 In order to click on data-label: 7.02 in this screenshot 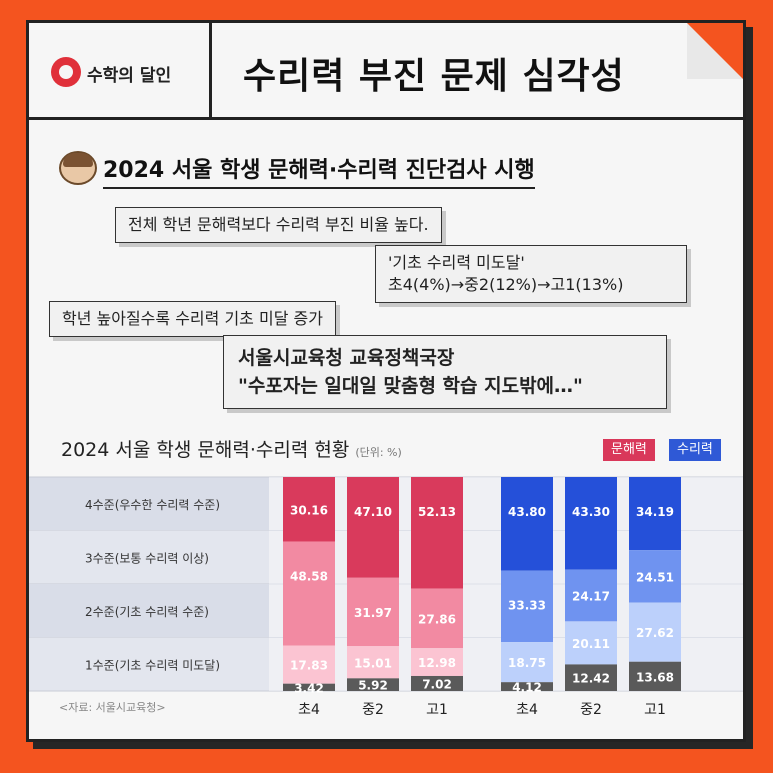, I will do `click(437, 684)`.